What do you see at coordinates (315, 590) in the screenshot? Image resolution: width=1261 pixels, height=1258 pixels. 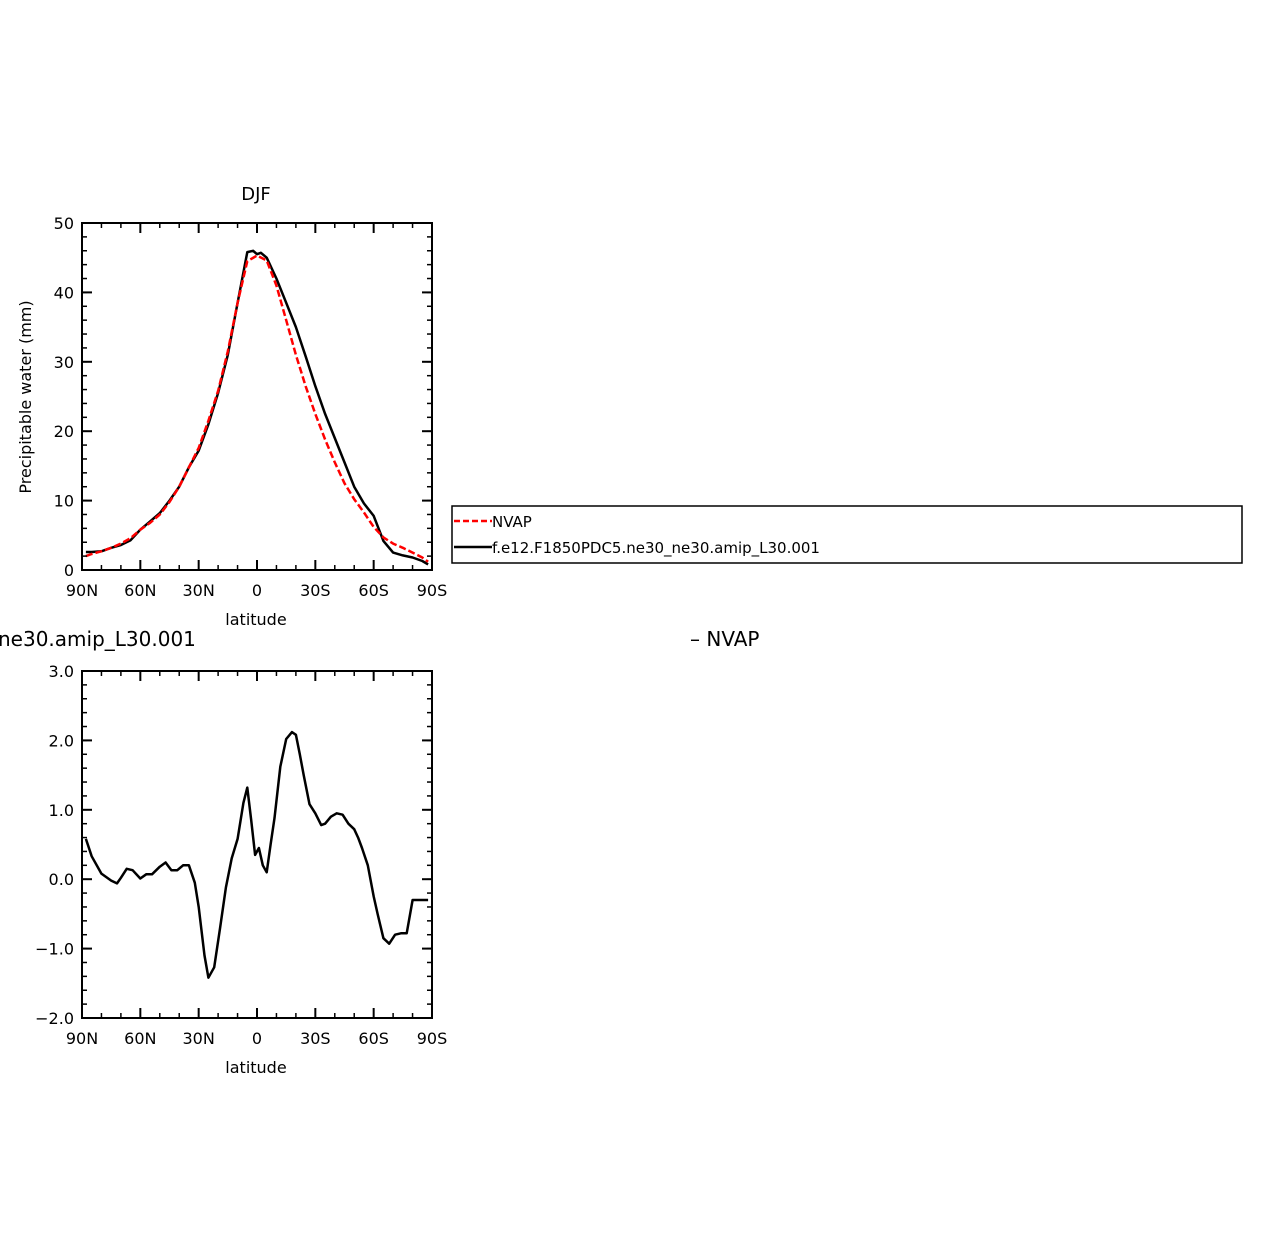 I see `panel1-xtick-label: 30S` at bounding box center [315, 590].